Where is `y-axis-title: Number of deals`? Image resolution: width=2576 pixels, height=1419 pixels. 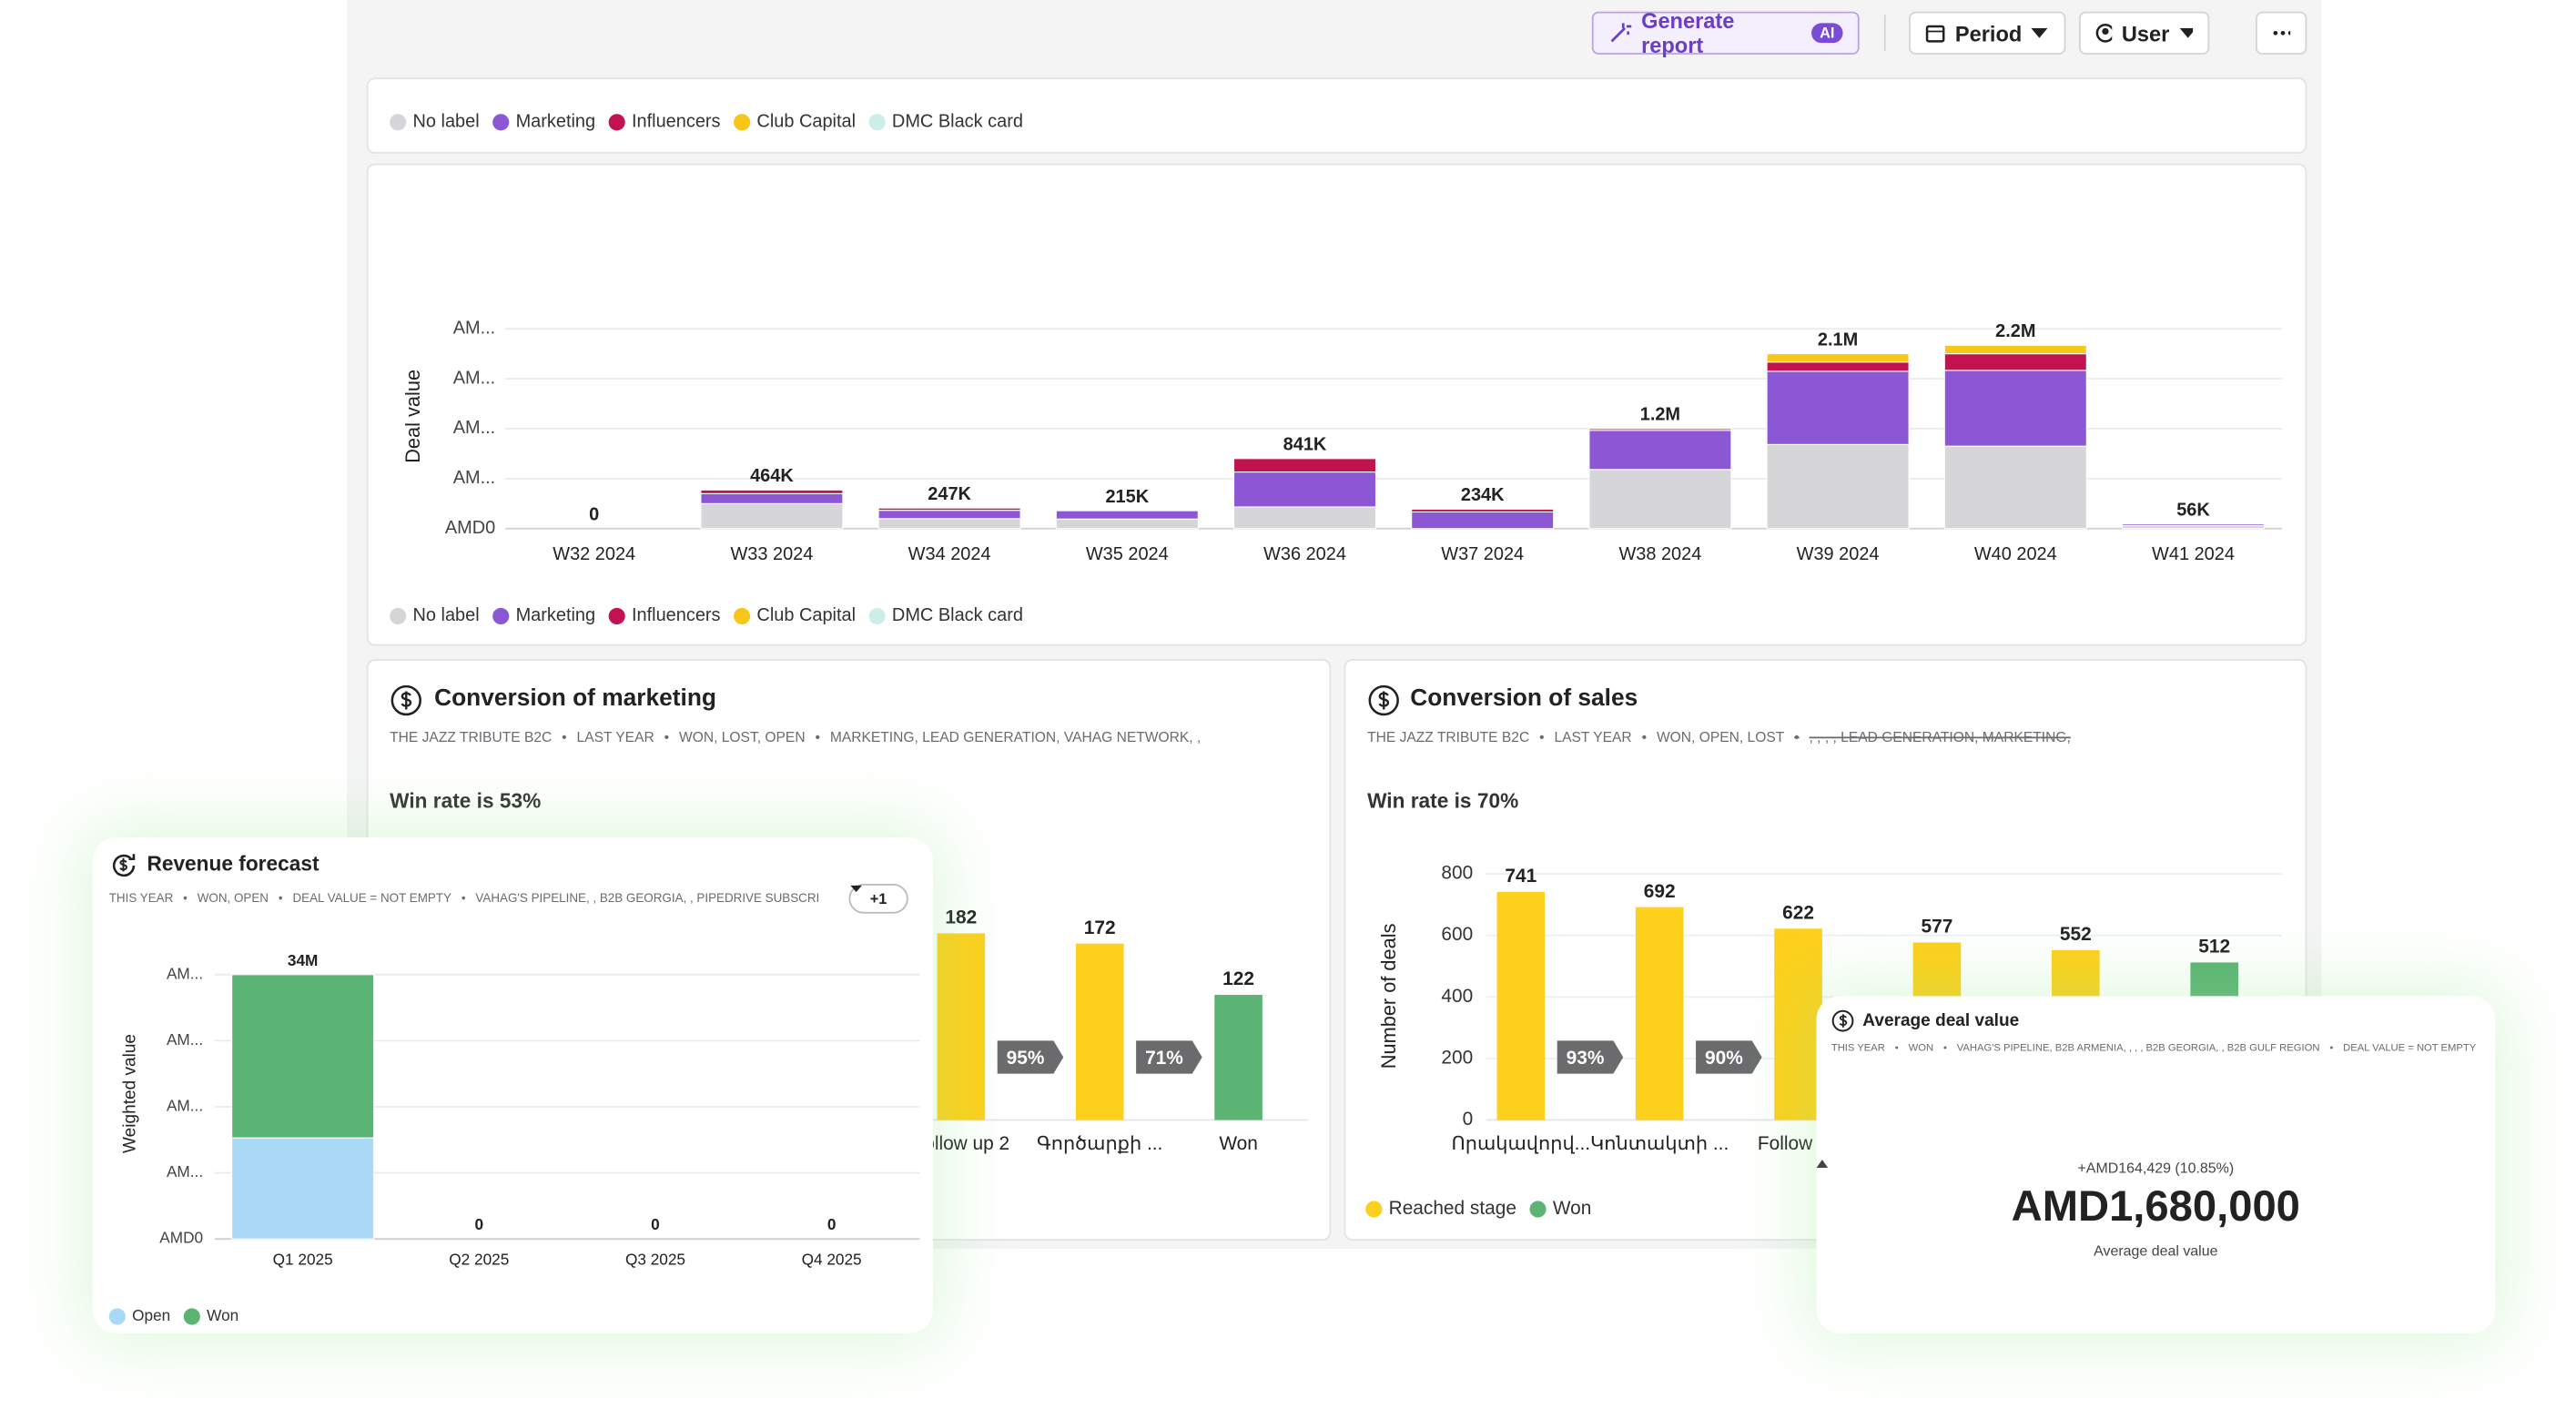 y-axis-title: Number of deals is located at coordinates (1388, 996).